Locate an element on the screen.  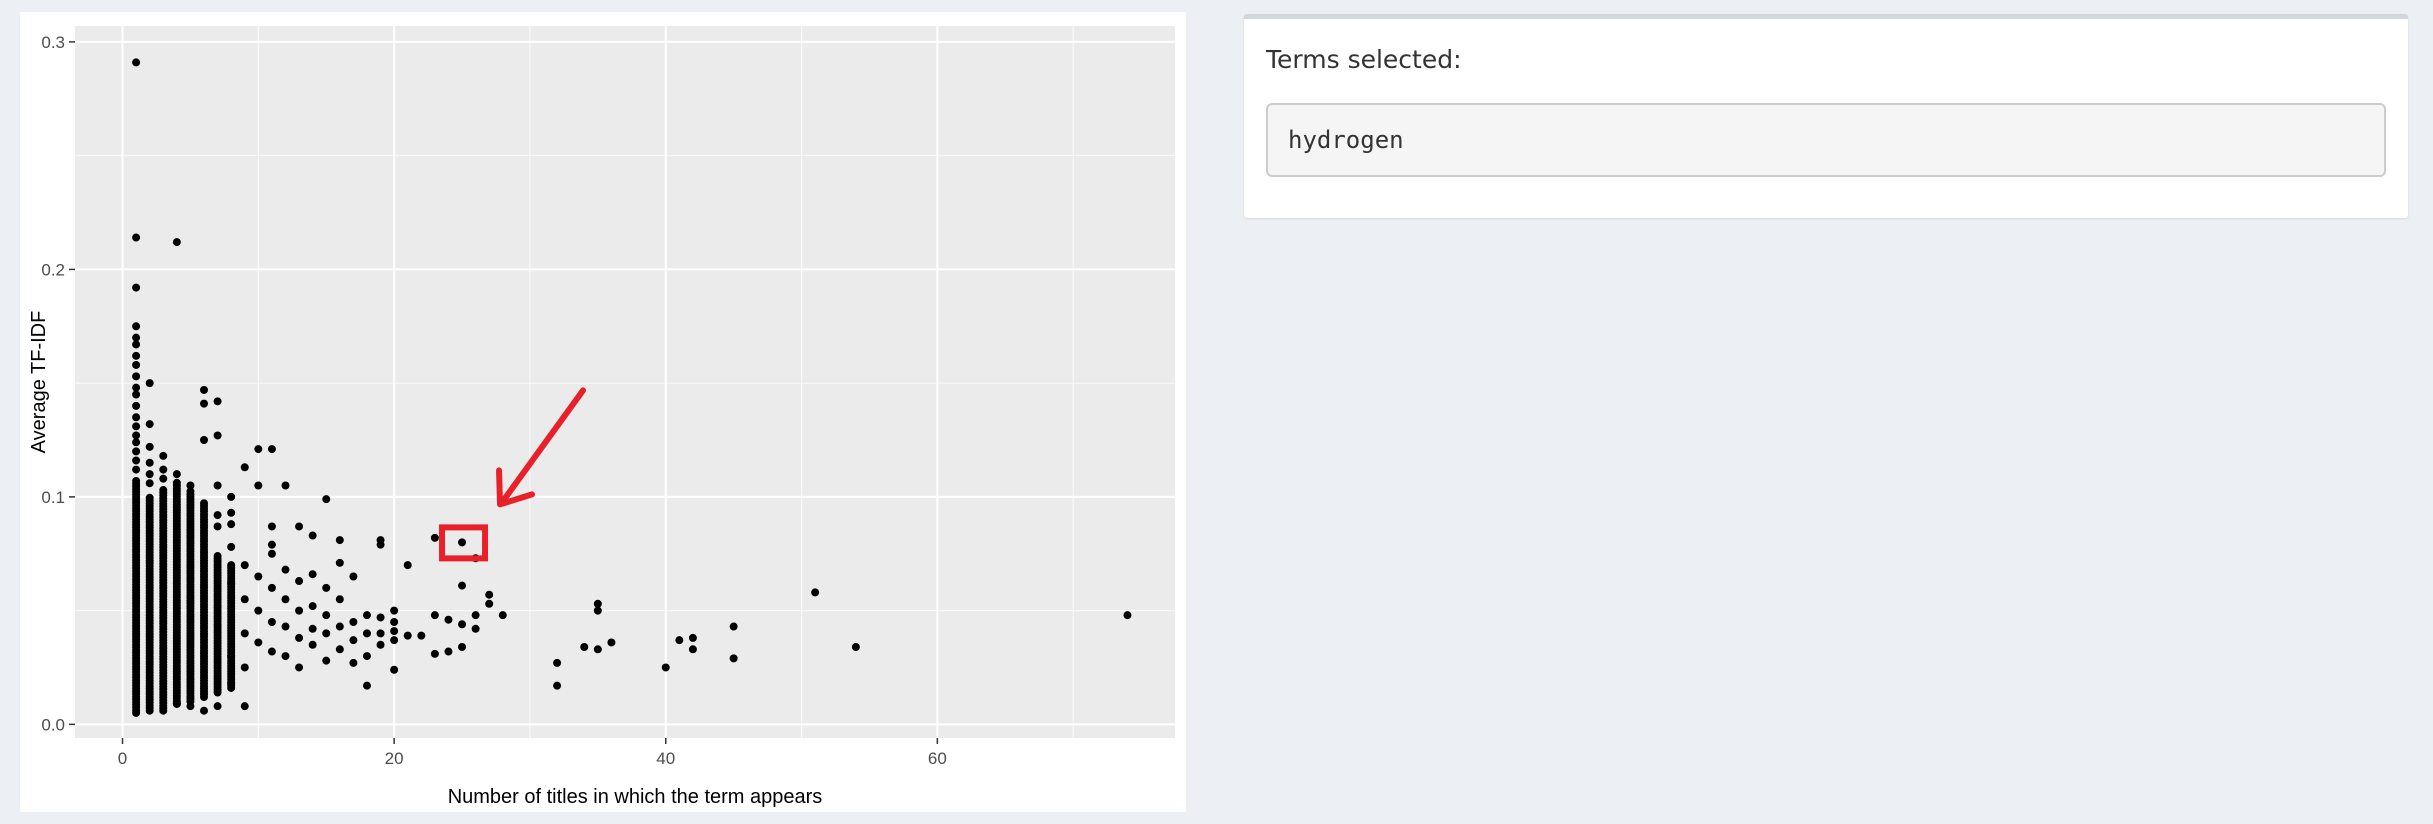
x-tick-label: 40 is located at coordinates (665, 758).